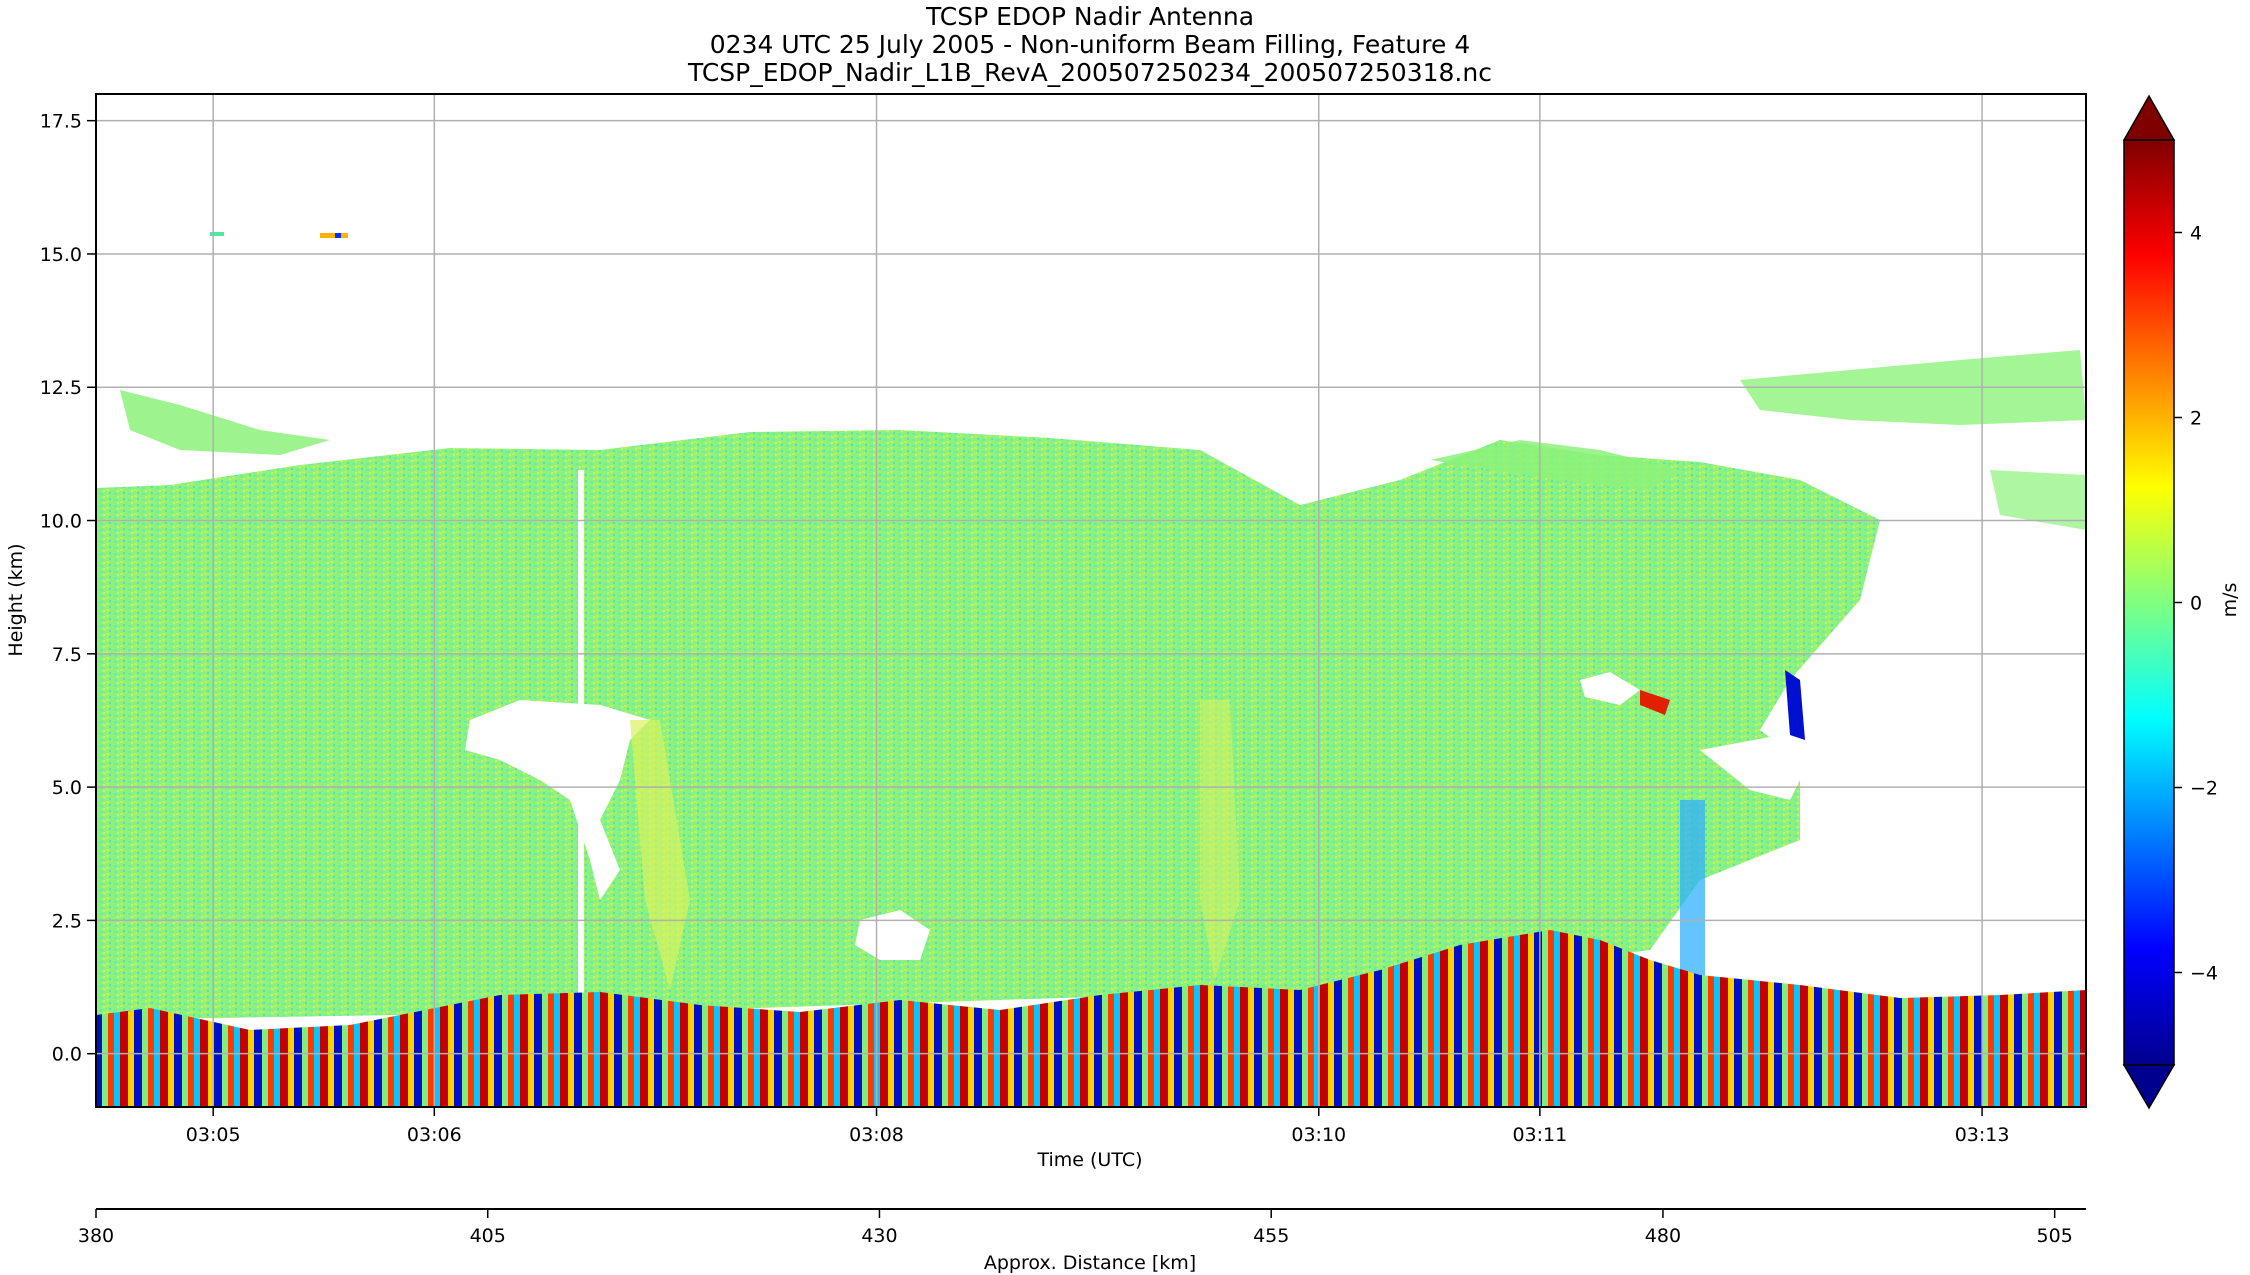 Image resolution: width=2250 pixels, height=1275 pixels. Describe the element at coordinates (581, 750) in the screenshot. I see `missing-data-column` at that location.